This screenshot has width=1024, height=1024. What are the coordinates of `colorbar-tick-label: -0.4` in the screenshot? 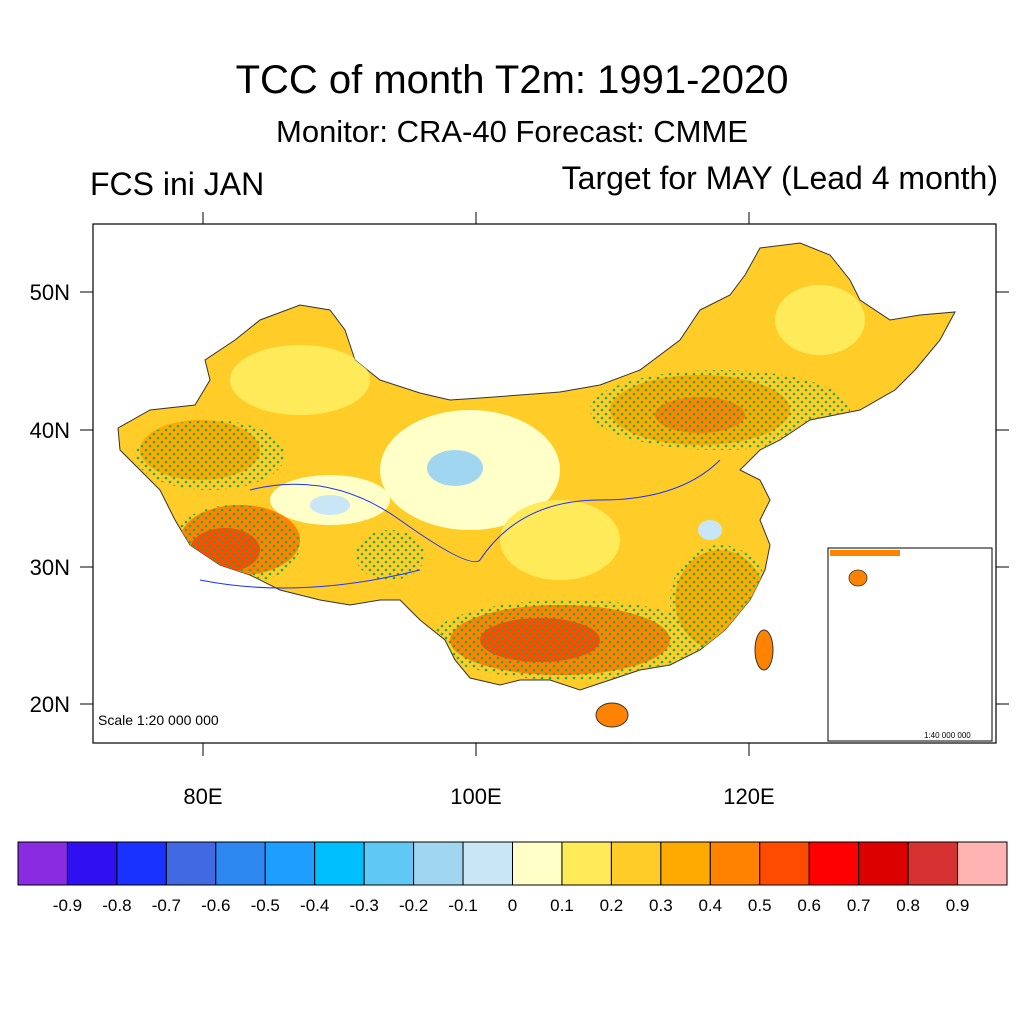 It's located at (315, 905).